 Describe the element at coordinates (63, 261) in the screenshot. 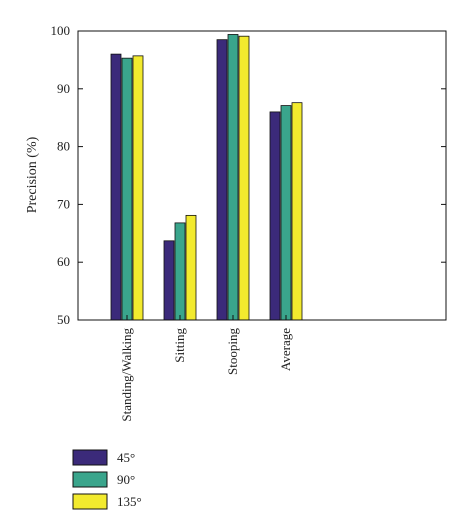

I see `y-tick-label: 60` at that location.